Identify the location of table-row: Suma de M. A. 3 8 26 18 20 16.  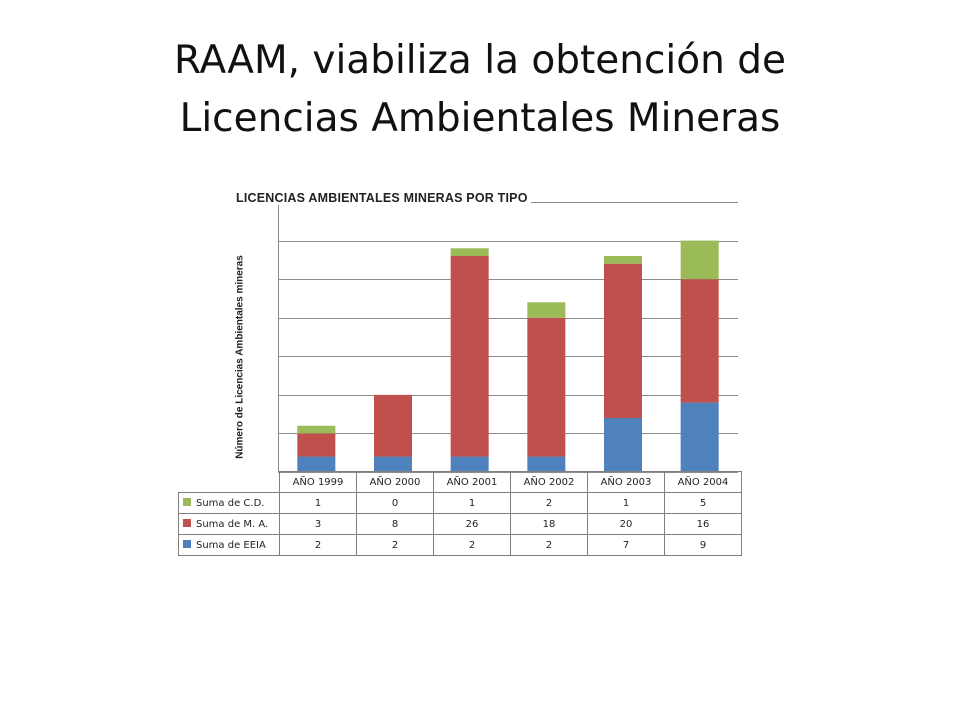
(460, 524).